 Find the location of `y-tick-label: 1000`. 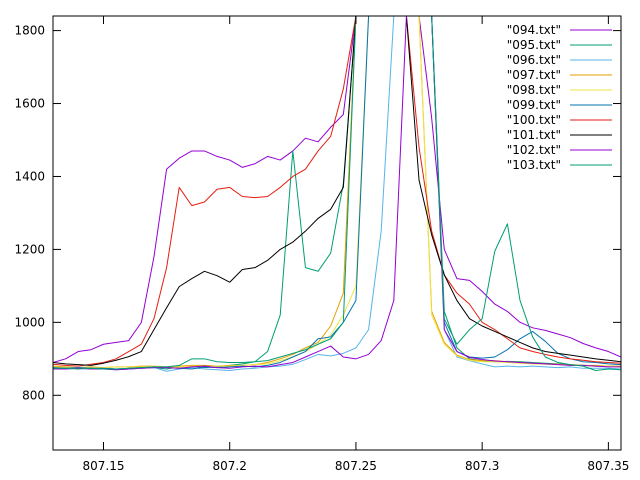

y-tick-label: 1000 is located at coordinates (29, 322).